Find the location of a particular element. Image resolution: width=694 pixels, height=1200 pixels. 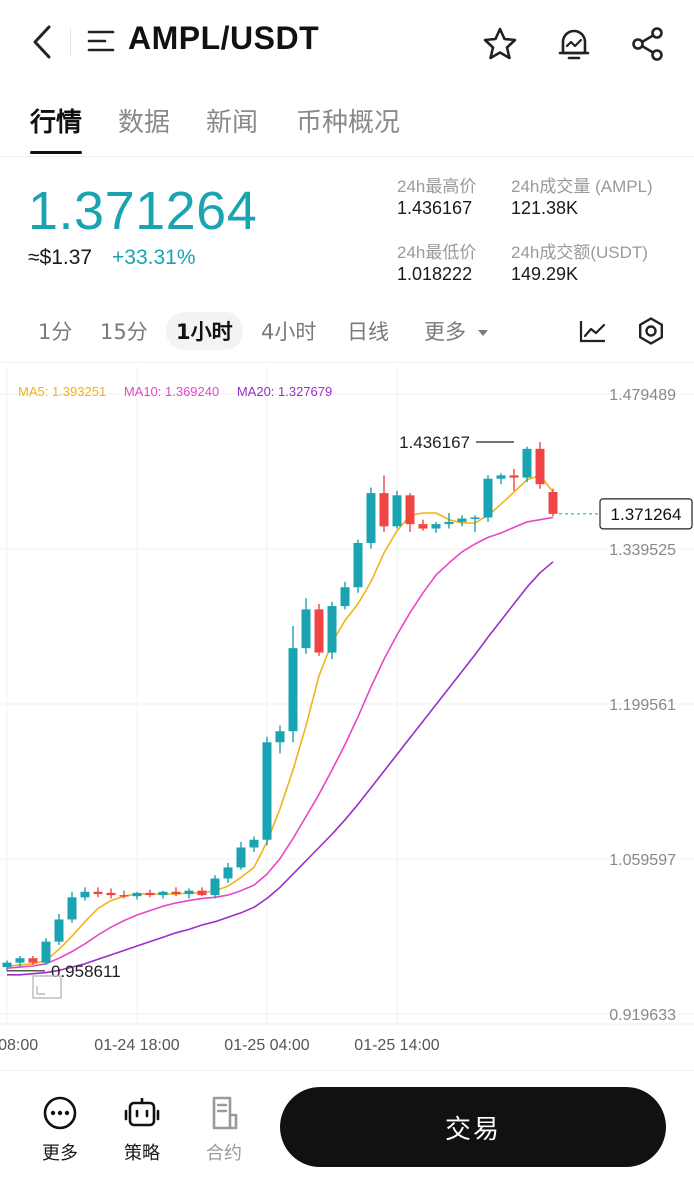

back-button is located at coordinates (42, 42).